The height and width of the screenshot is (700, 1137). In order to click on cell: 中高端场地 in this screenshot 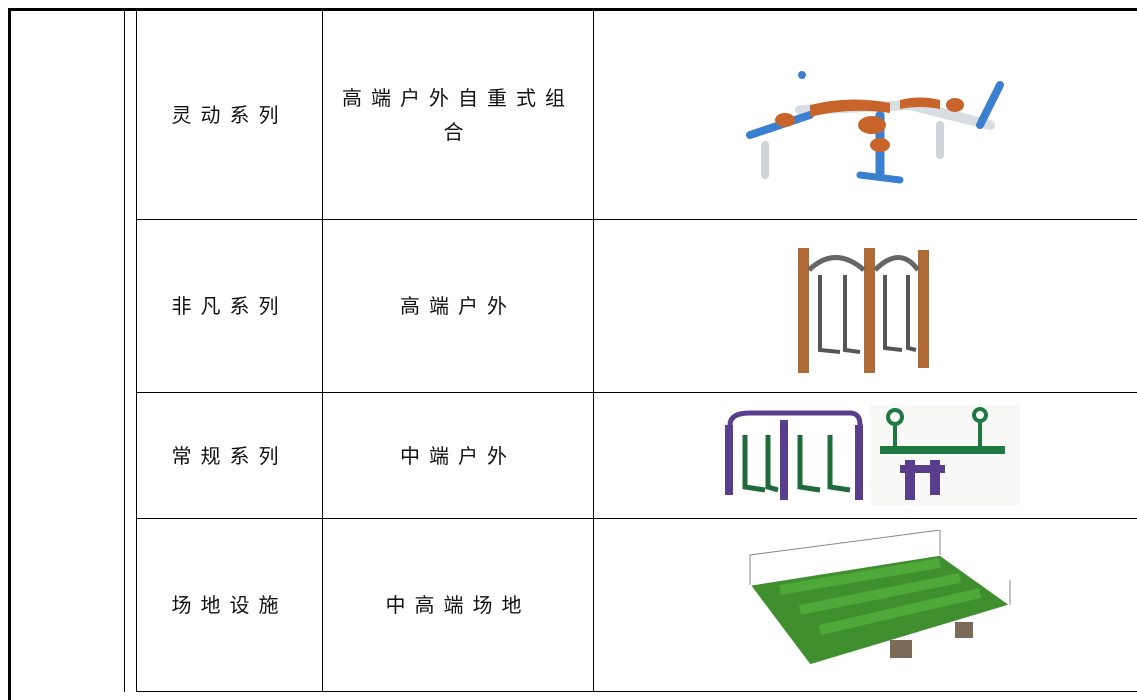, I will do `click(458, 605)`.